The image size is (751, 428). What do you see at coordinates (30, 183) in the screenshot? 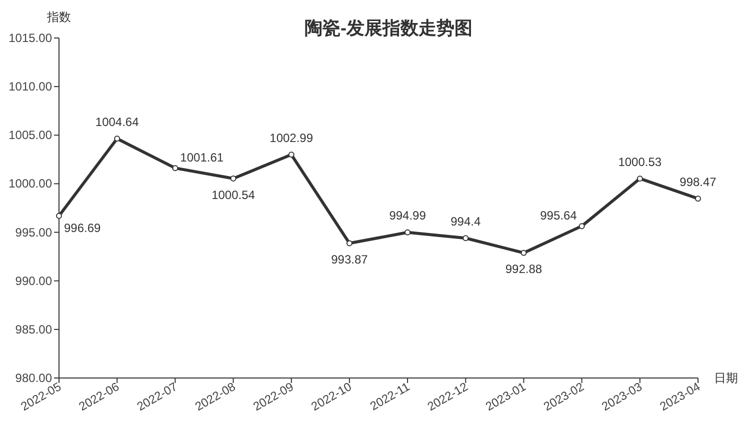
I see `y-tick-label: 1000.00` at bounding box center [30, 183].